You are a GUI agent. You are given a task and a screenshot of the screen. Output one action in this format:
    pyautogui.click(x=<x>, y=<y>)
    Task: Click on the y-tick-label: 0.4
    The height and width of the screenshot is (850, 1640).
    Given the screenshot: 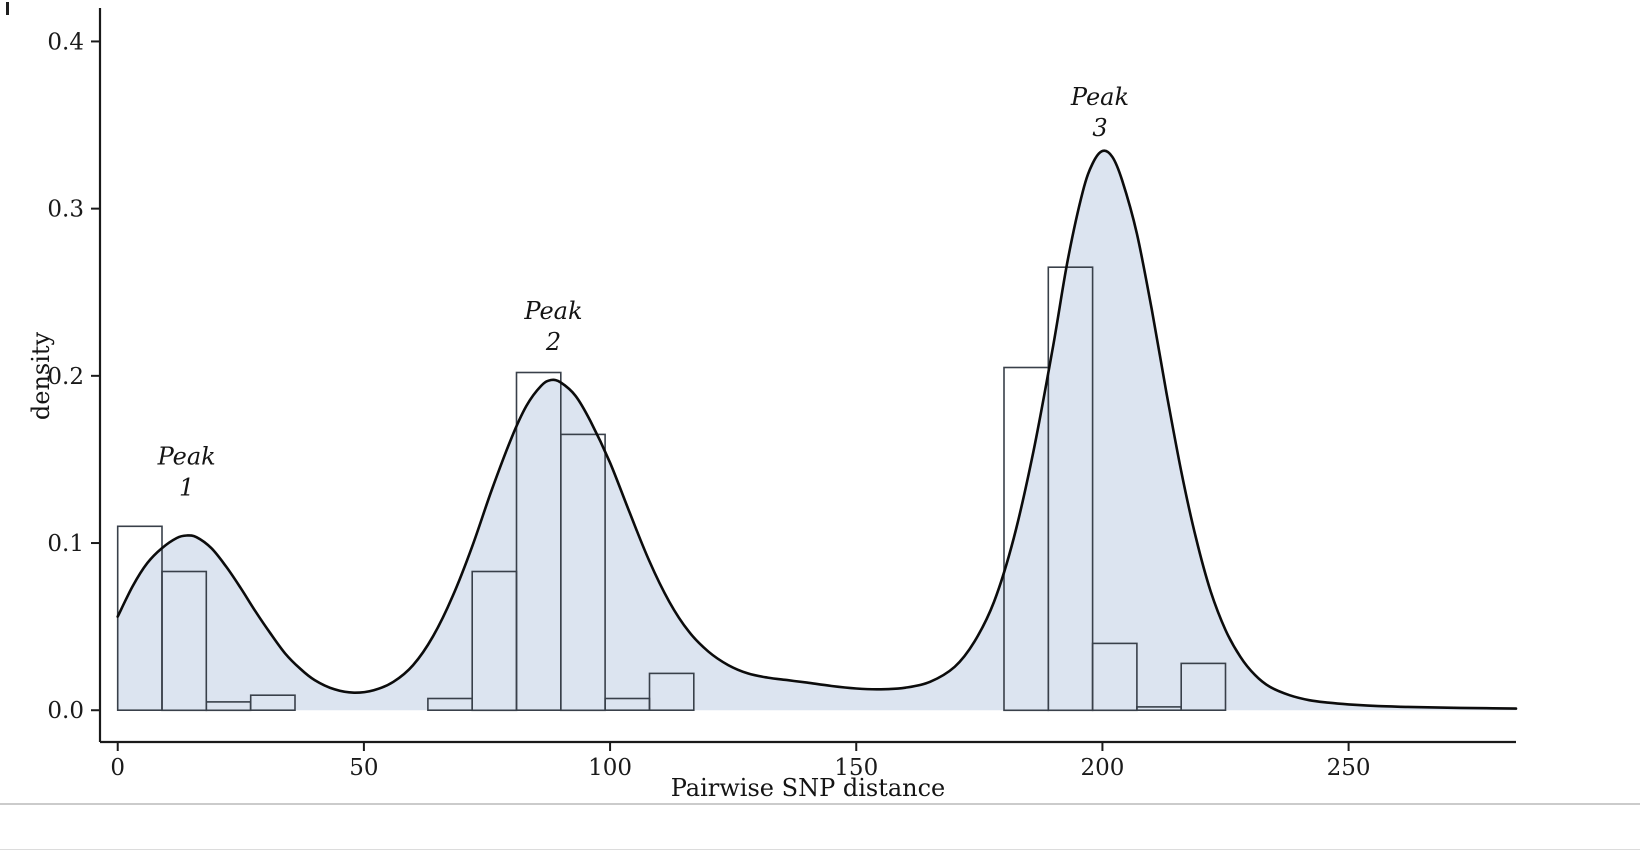 What is the action you would take?
    pyautogui.click(x=65, y=42)
    